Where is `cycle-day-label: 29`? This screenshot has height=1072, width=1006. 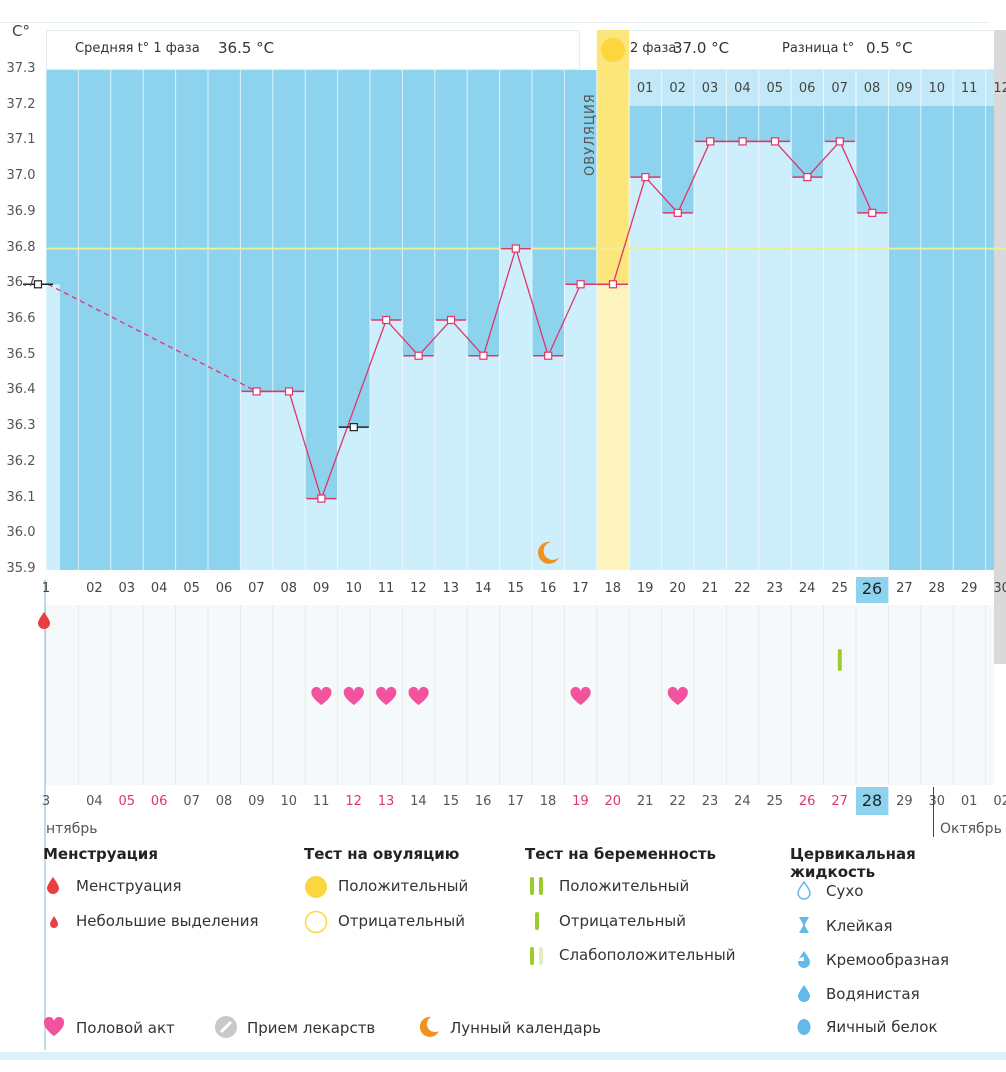 cycle-day-label: 29 is located at coordinates (969, 588).